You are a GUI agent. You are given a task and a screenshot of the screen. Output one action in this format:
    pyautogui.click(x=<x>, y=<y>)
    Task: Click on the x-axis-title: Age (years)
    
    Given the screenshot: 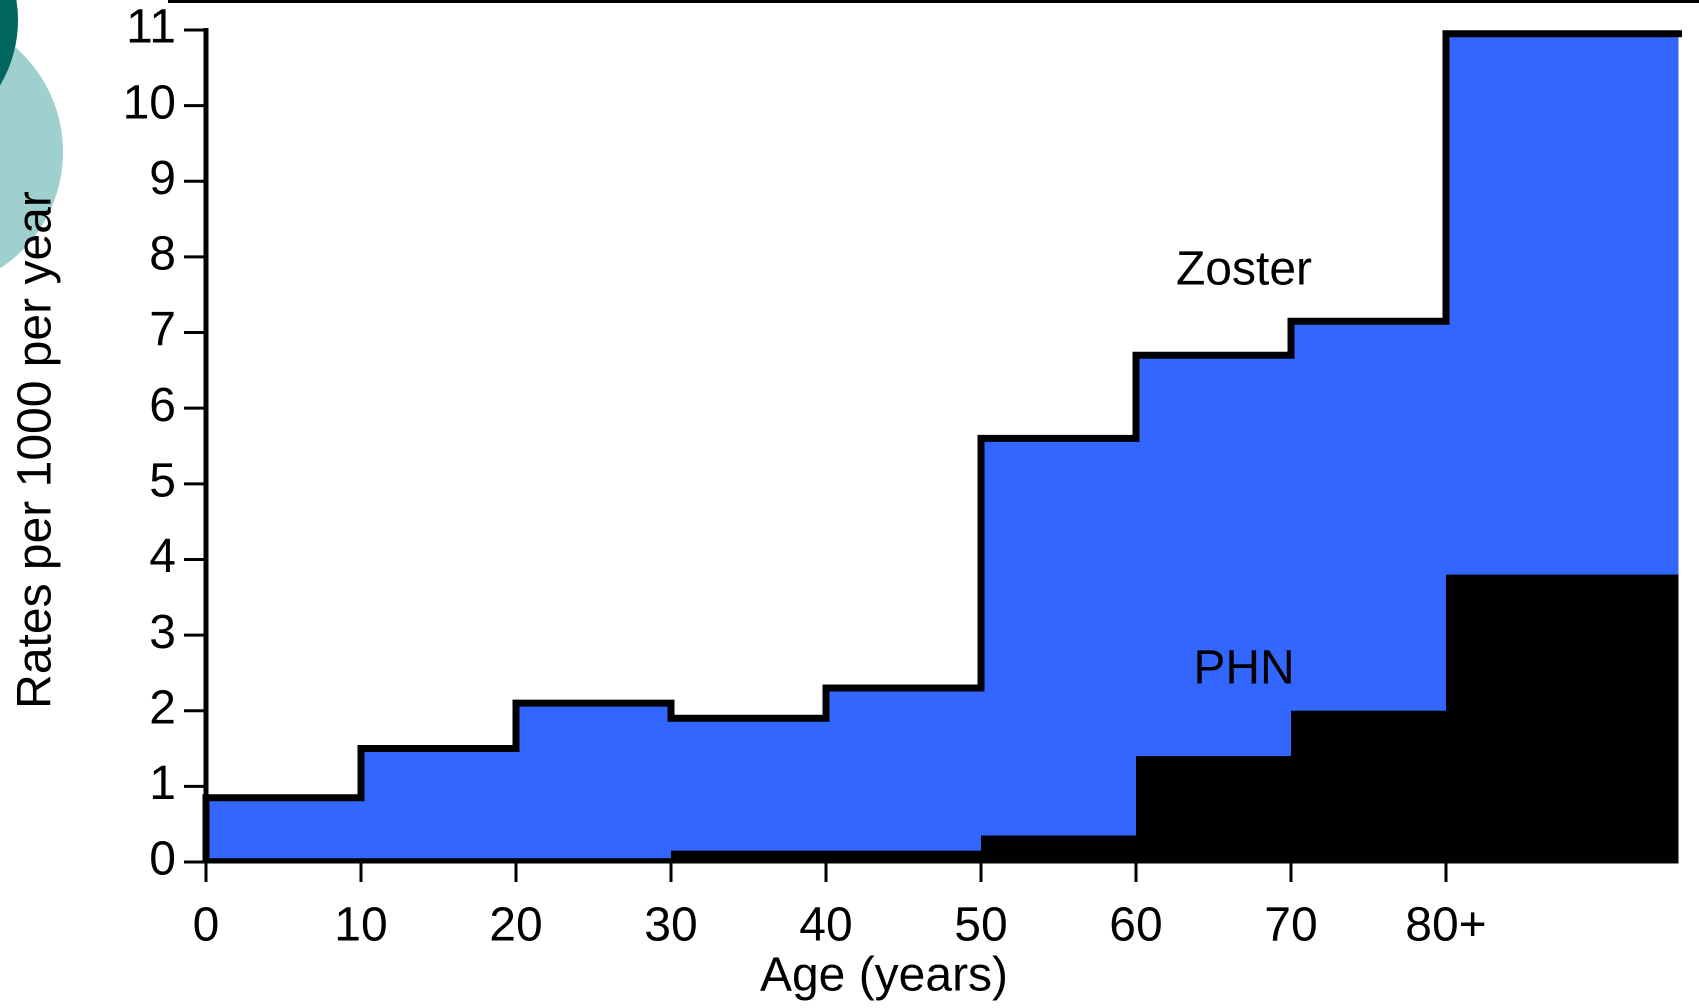 What is the action you would take?
    pyautogui.click(x=884, y=975)
    